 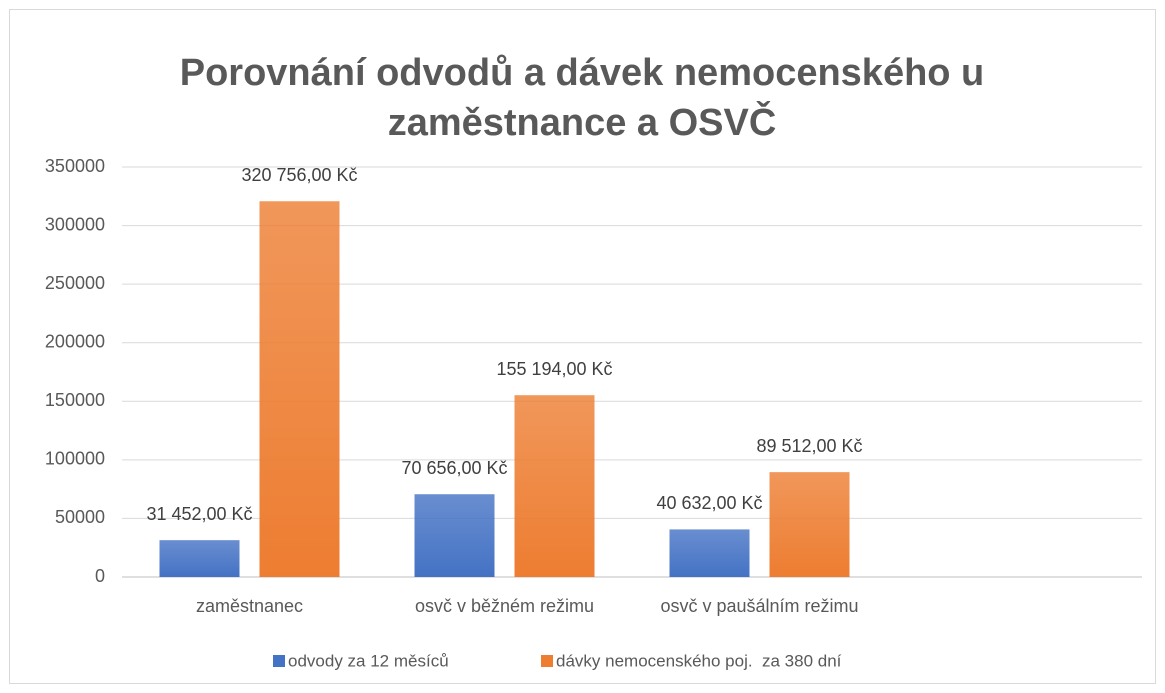 What do you see at coordinates (75, 459) in the screenshot?
I see `y-tick-label: 100000` at bounding box center [75, 459].